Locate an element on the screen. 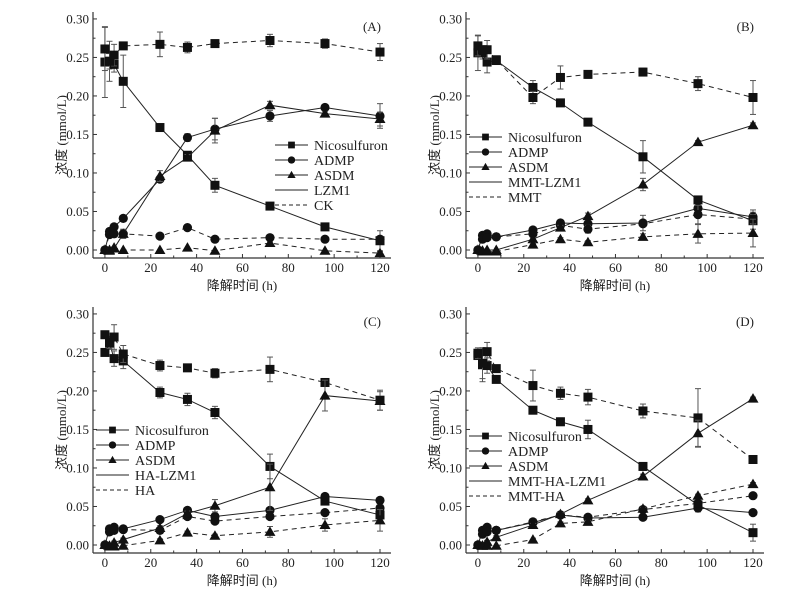 This screenshot has height=596, width=808. legend-marker-circle is located at coordinates (485, 152).